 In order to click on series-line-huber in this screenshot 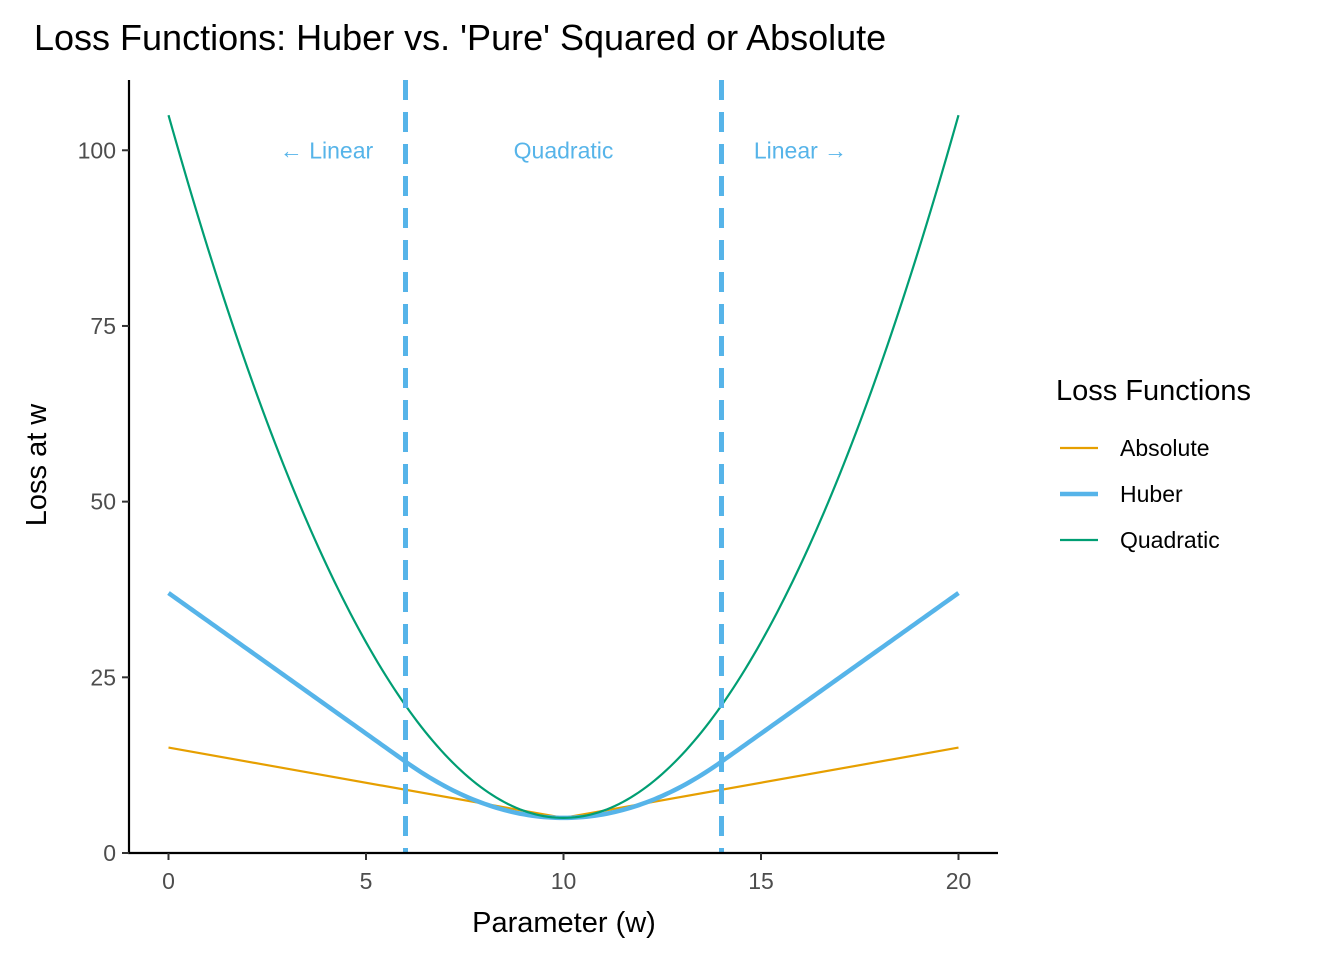, I will do `click(563, 706)`.